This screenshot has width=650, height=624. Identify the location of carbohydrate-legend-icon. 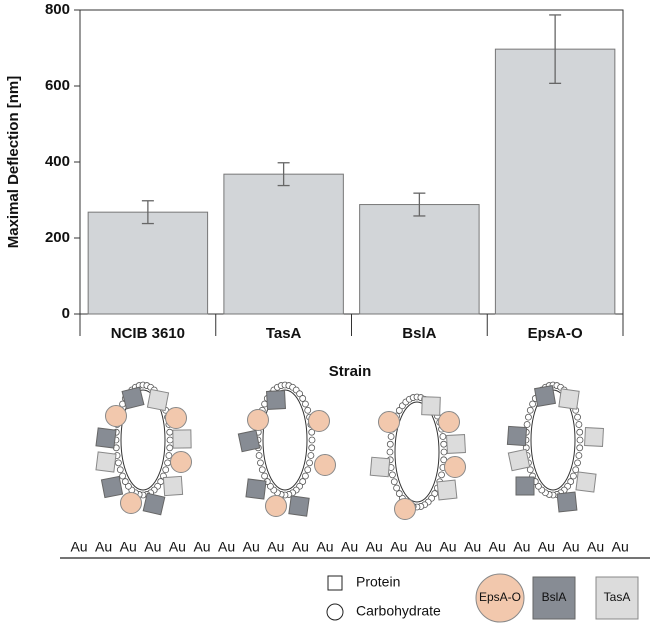
(335, 612).